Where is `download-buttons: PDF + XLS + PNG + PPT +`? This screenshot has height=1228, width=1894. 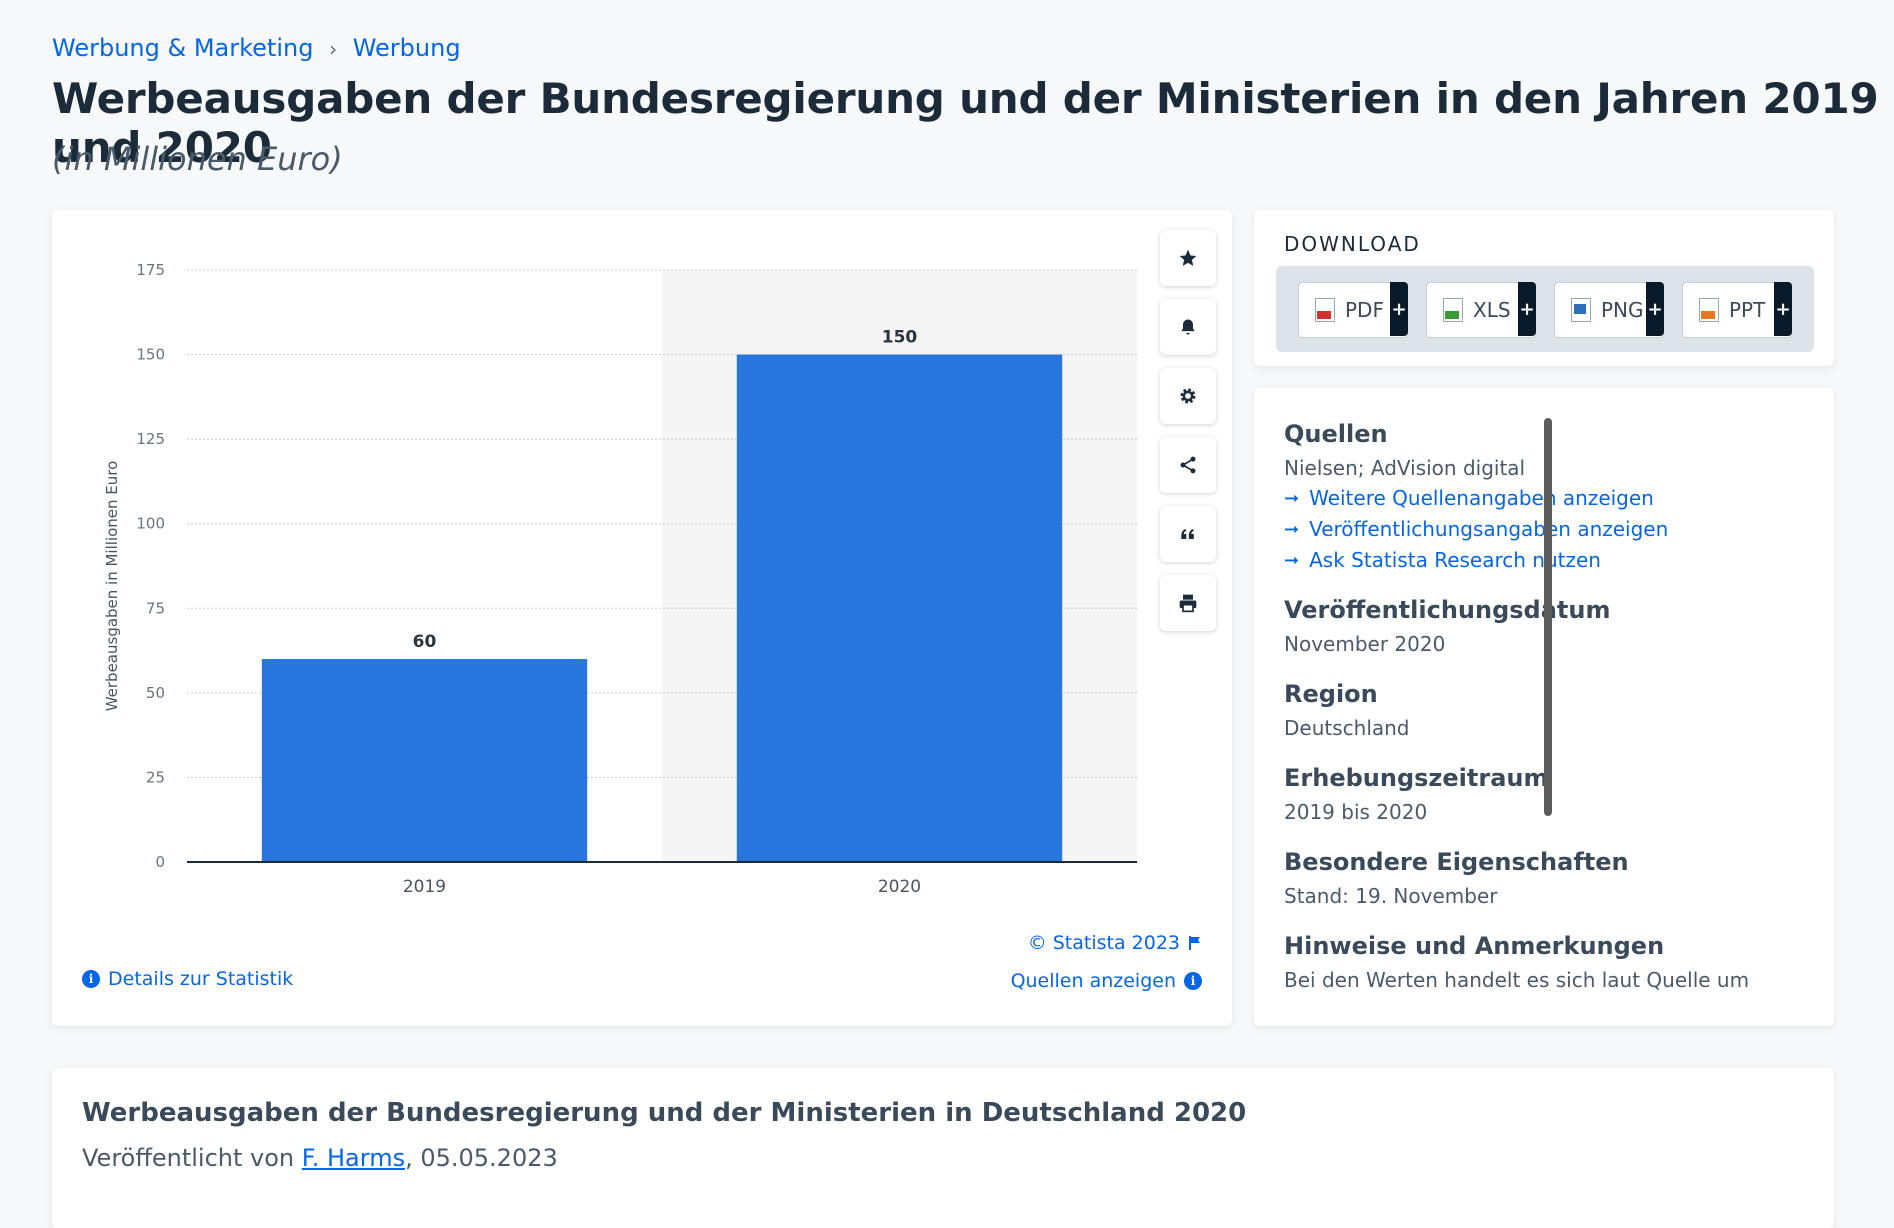 download-buttons: PDF + XLS + PNG + PPT + is located at coordinates (1545, 309).